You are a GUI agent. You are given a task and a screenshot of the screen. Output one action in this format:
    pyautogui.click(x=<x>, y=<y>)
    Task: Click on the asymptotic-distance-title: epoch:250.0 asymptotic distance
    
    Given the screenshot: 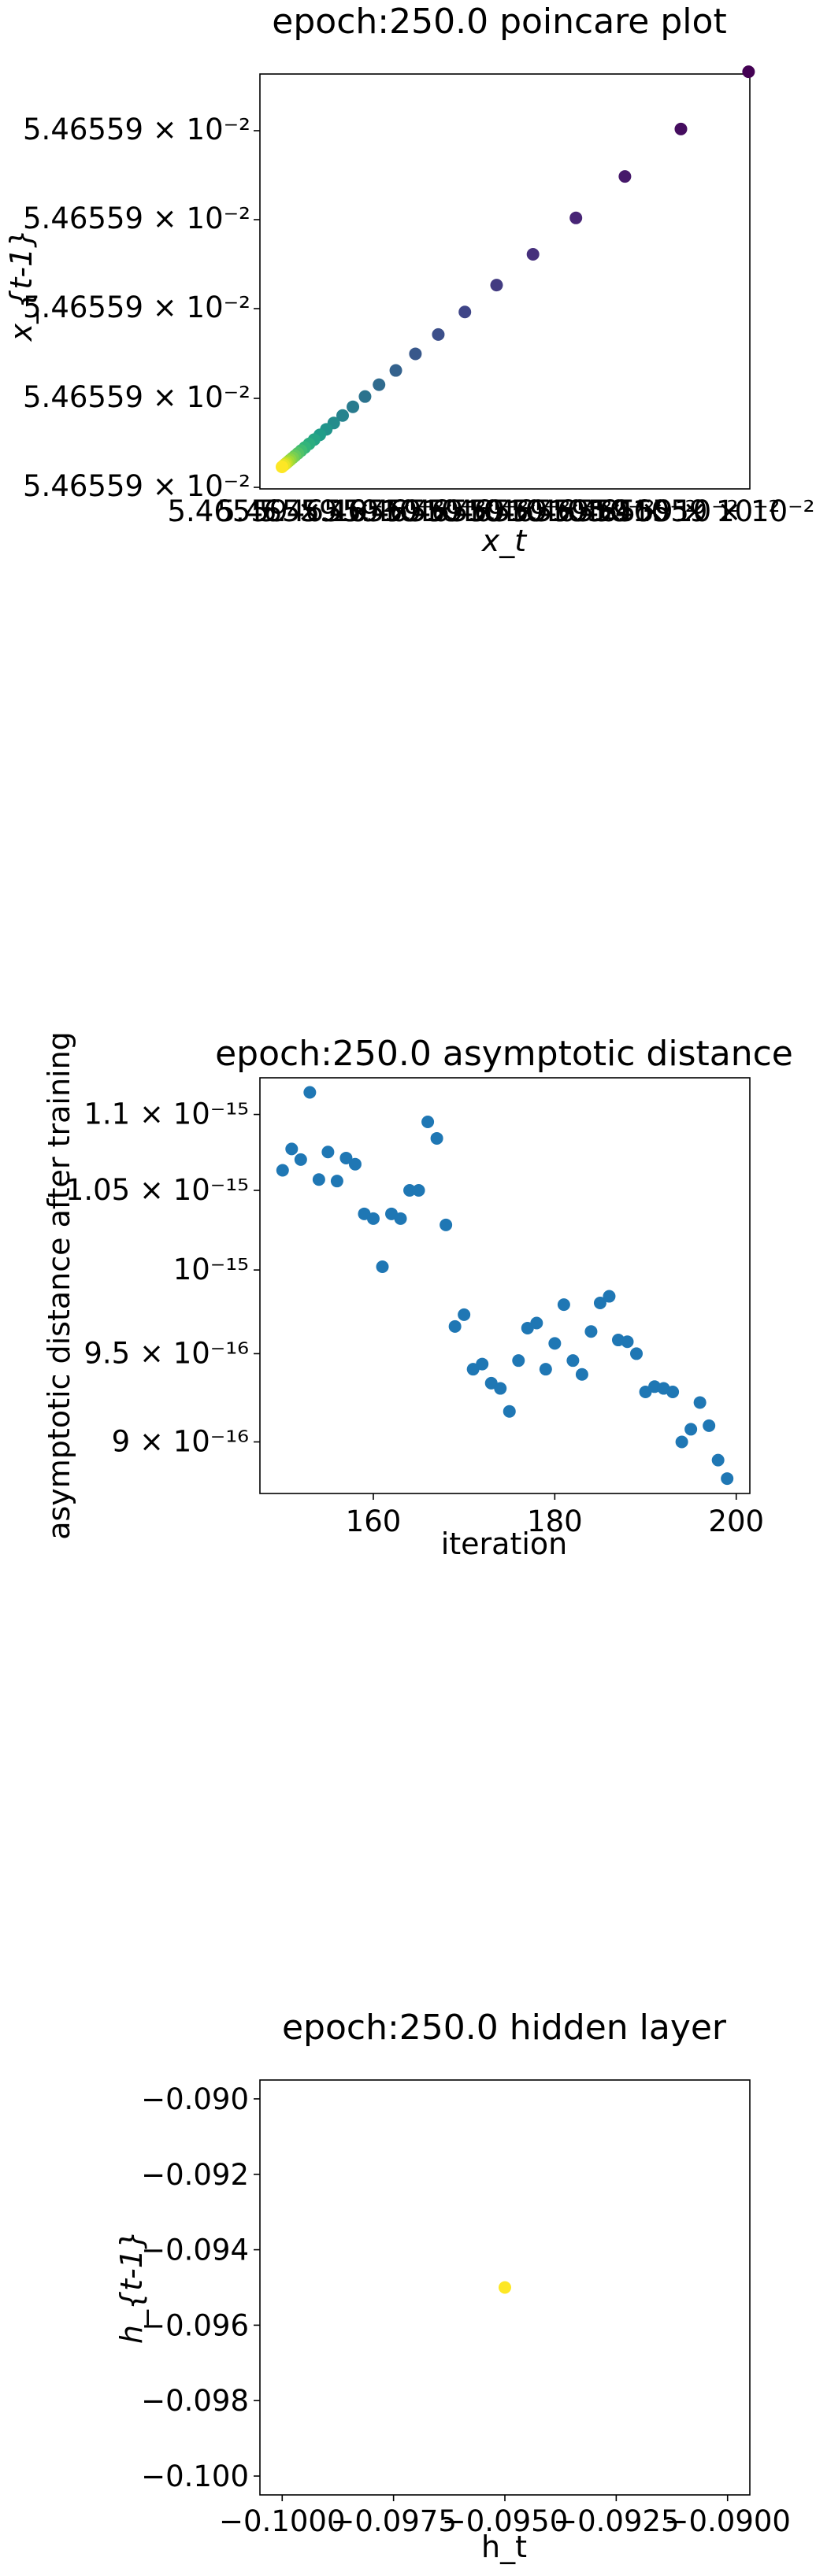 What is the action you would take?
    pyautogui.click(x=504, y=1054)
    